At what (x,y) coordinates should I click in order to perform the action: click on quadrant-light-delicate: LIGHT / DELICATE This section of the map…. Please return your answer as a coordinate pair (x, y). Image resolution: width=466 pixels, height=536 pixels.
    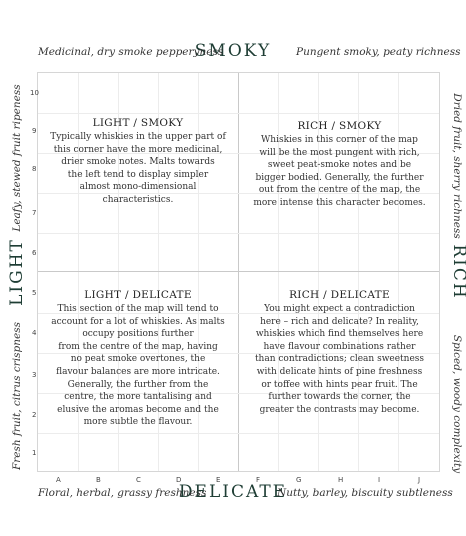
    Looking at the image, I should click on (138, 359).